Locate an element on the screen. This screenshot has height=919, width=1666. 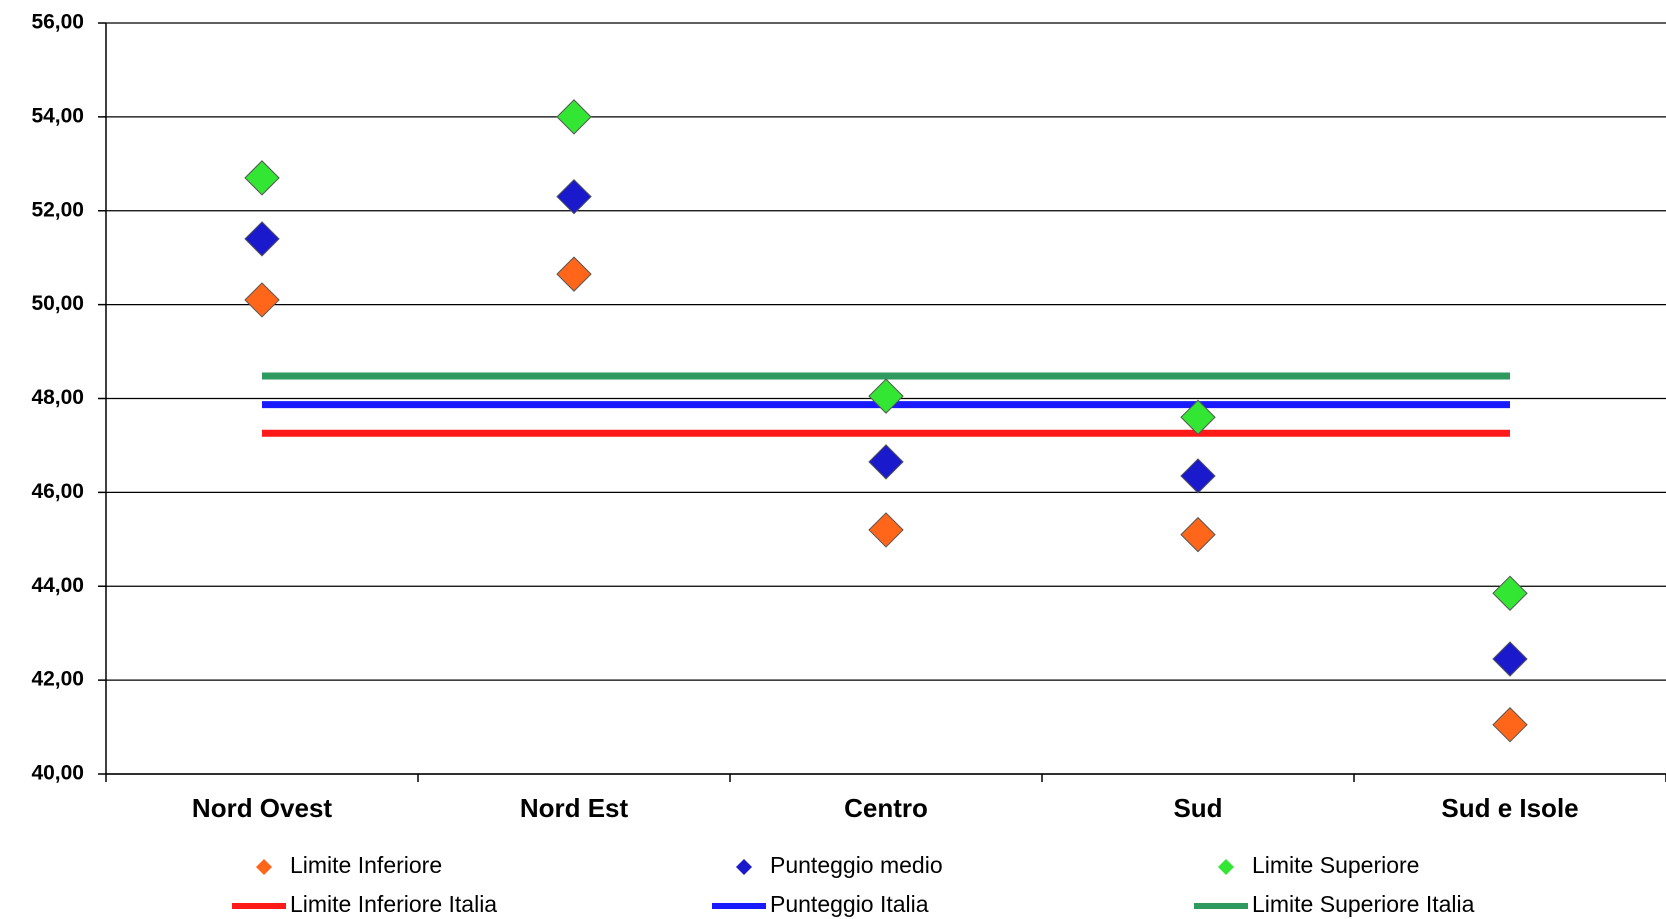
x-tick-label: Sud e Isole is located at coordinates (1509, 808).